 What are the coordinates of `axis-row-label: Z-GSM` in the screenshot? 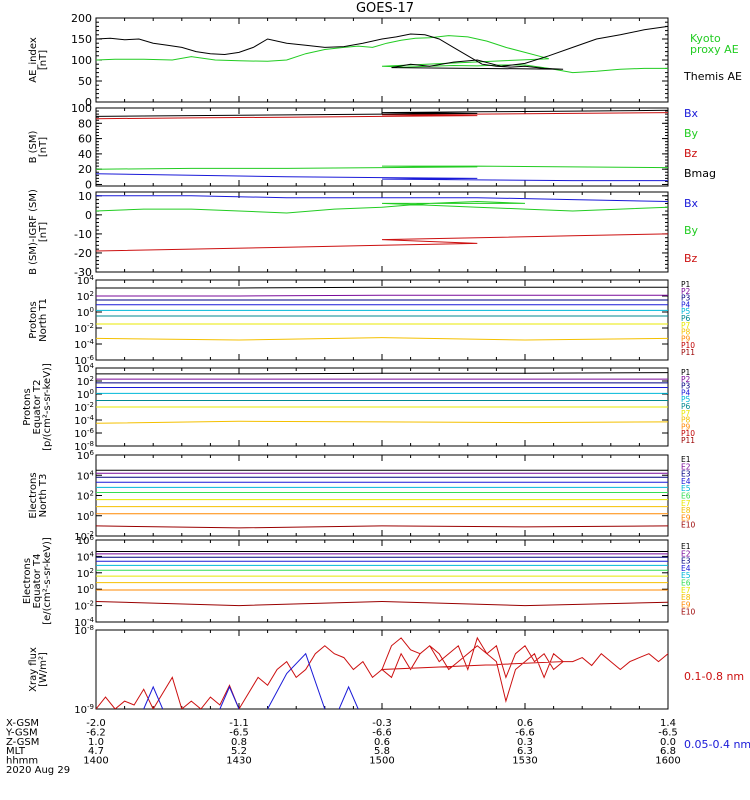 It's located at (22, 742).